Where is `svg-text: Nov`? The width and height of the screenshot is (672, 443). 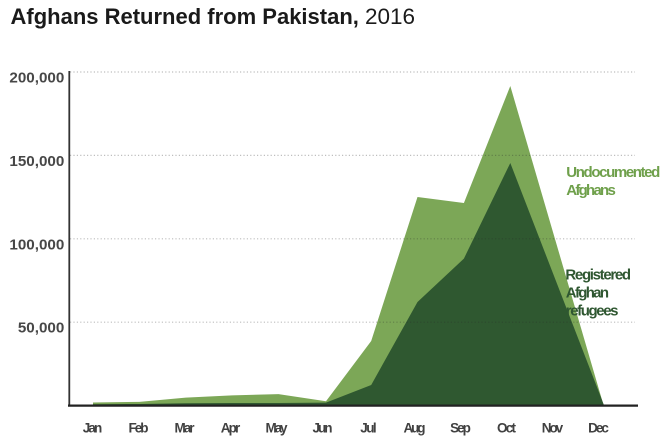 svg-text: Nov is located at coordinates (553, 427).